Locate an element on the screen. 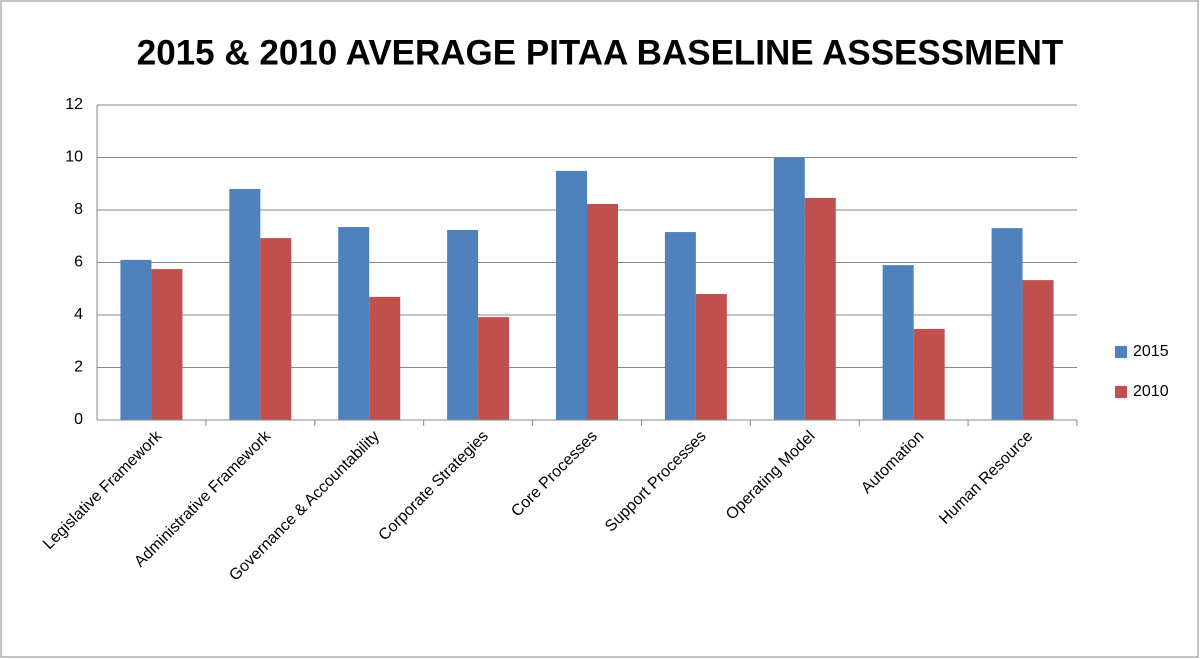 This screenshot has width=1200, height=659. legend-label: 2015 is located at coordinates (1151, 351).